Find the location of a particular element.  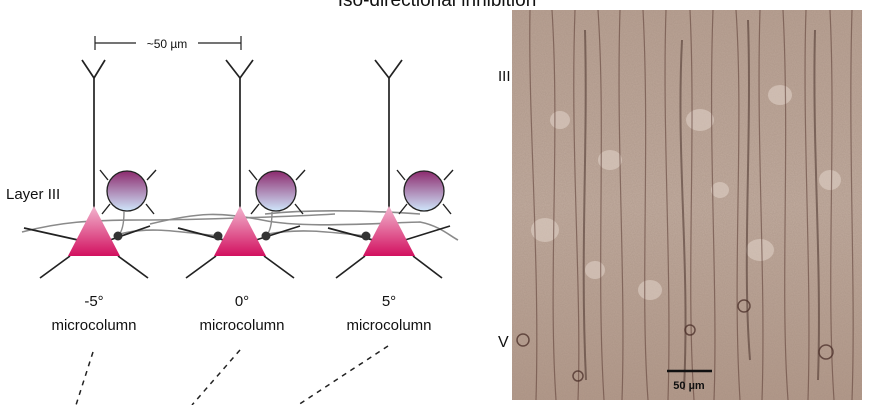

column-angle-label: 0° is located at coordinates (242, 301).